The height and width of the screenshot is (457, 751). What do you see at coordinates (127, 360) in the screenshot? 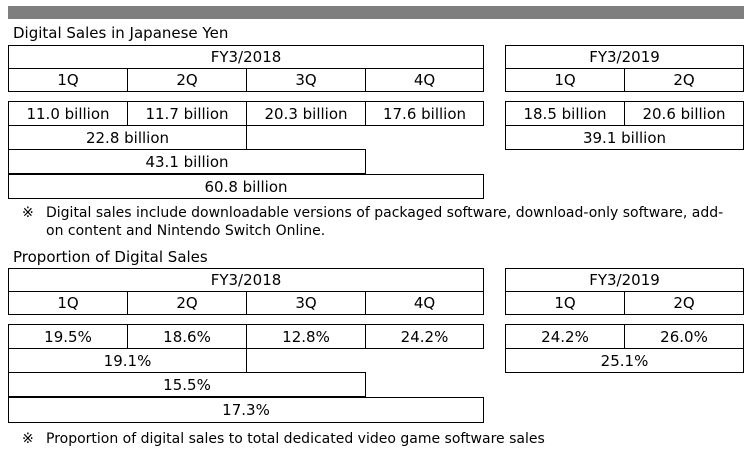
I see `fy2018-h1-total: 19.1%` at bounding box center [127, 360].